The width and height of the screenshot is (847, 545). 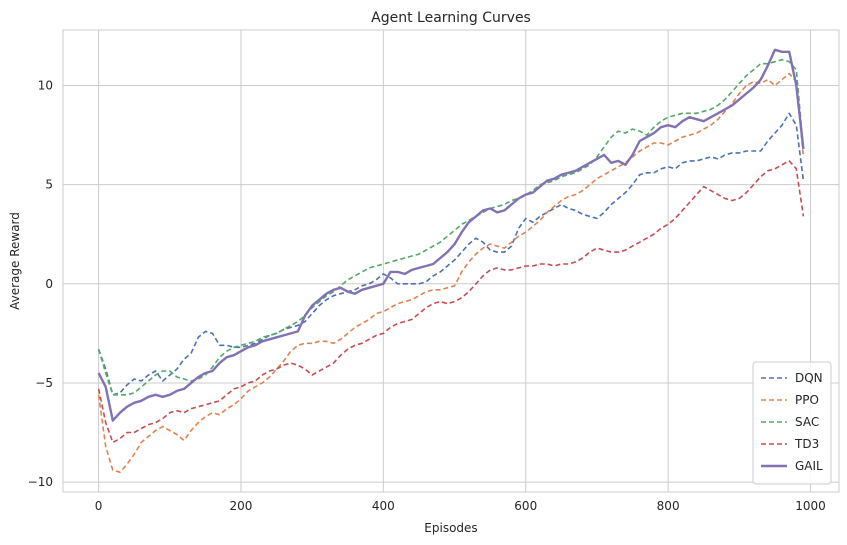 What do you see at coordinates (49, 284) in the screenshot?
I see `y-tick-label: 0` at bounding box center [49, 284].